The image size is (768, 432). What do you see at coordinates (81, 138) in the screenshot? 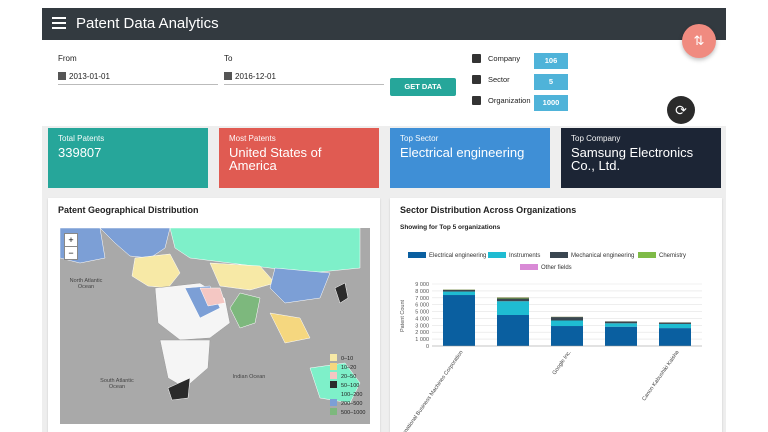
I see `card-title: Total Patents` at bounding box center [81, 138].